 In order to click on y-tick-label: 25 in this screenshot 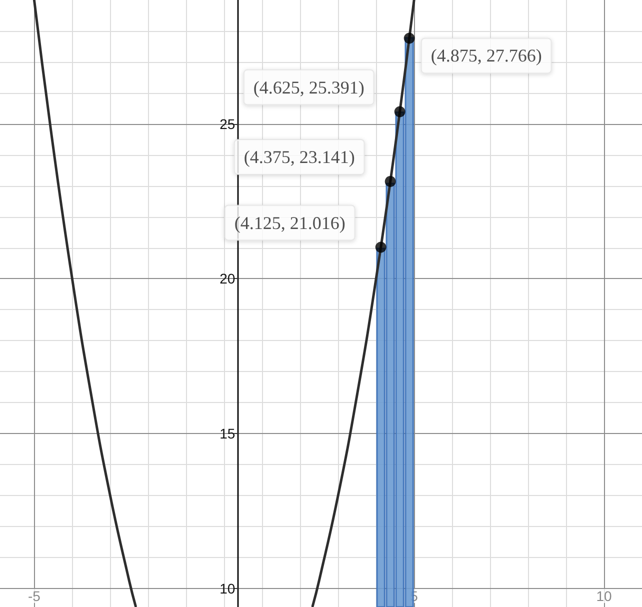, I will do `click(228, 124)`.